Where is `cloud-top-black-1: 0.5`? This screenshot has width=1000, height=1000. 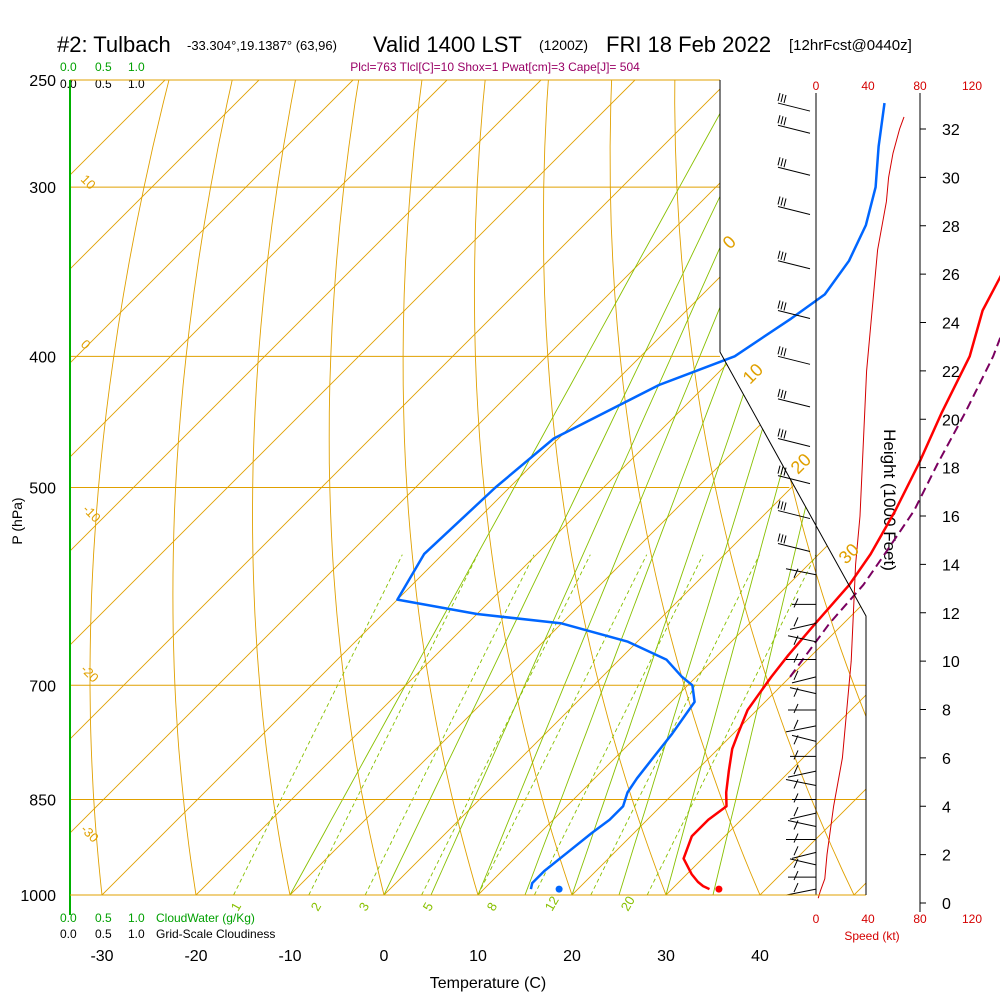 cloud-top-black-1: 0.5 is located at coordinates (103, 84).